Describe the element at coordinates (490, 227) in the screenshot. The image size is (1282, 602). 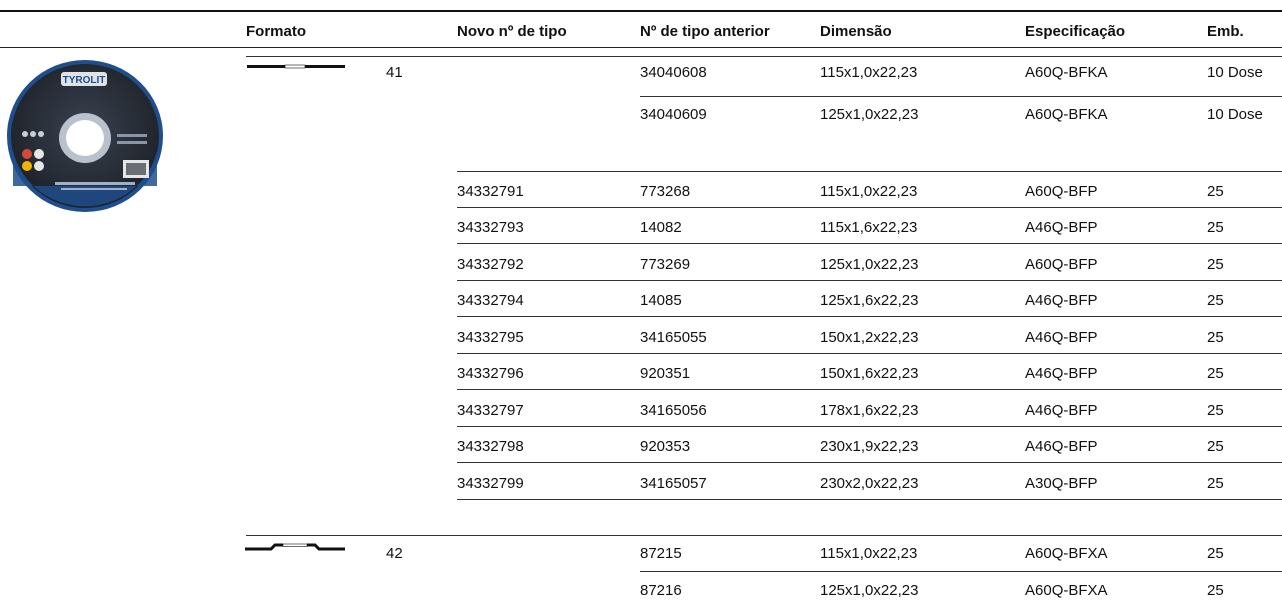
I see `cell-novo: 34332793` at that location.